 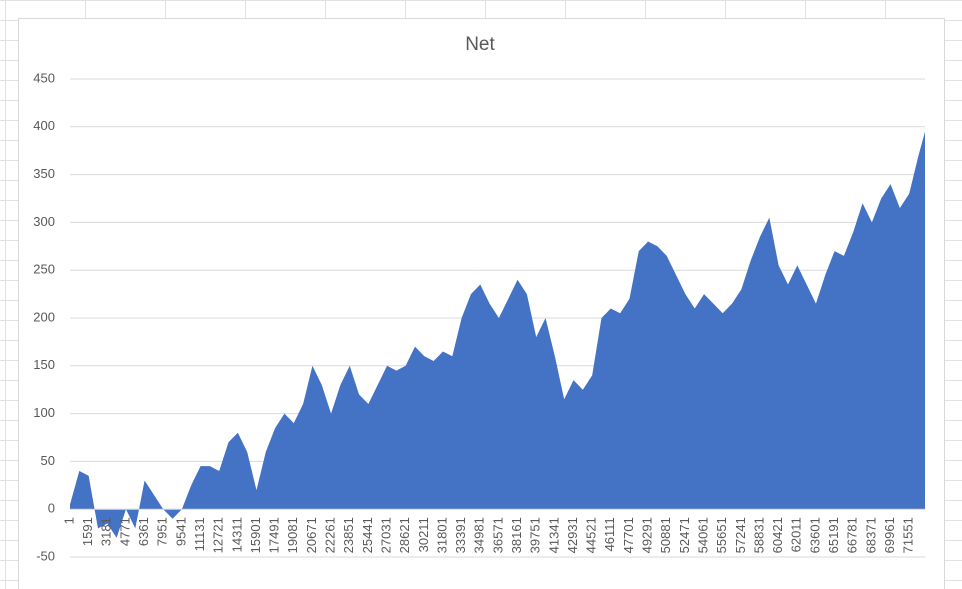 I want to click on x-tick-label: 66781, so click(x=852, y=535).